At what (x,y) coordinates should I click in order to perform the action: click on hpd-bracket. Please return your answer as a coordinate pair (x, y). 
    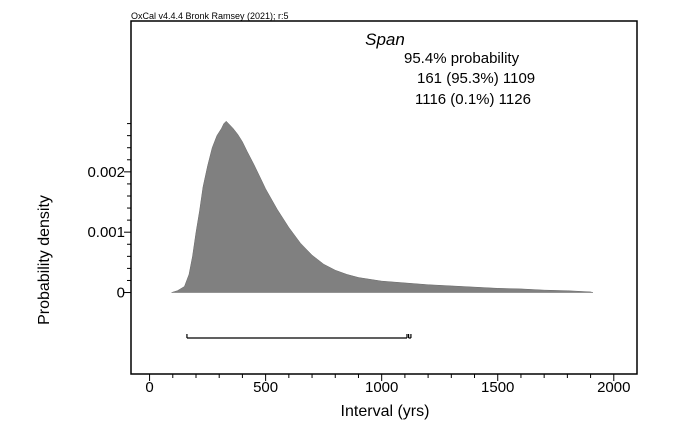
    Looking at the image, I should click on (299, 336).